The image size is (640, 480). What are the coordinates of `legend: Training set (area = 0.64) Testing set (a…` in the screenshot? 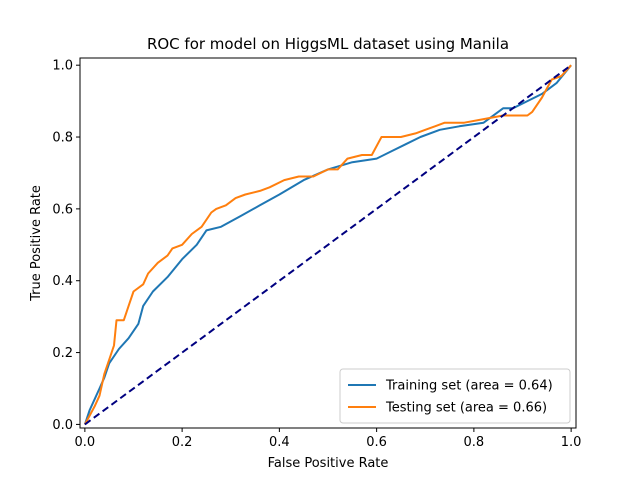 It's located at (455, 396).